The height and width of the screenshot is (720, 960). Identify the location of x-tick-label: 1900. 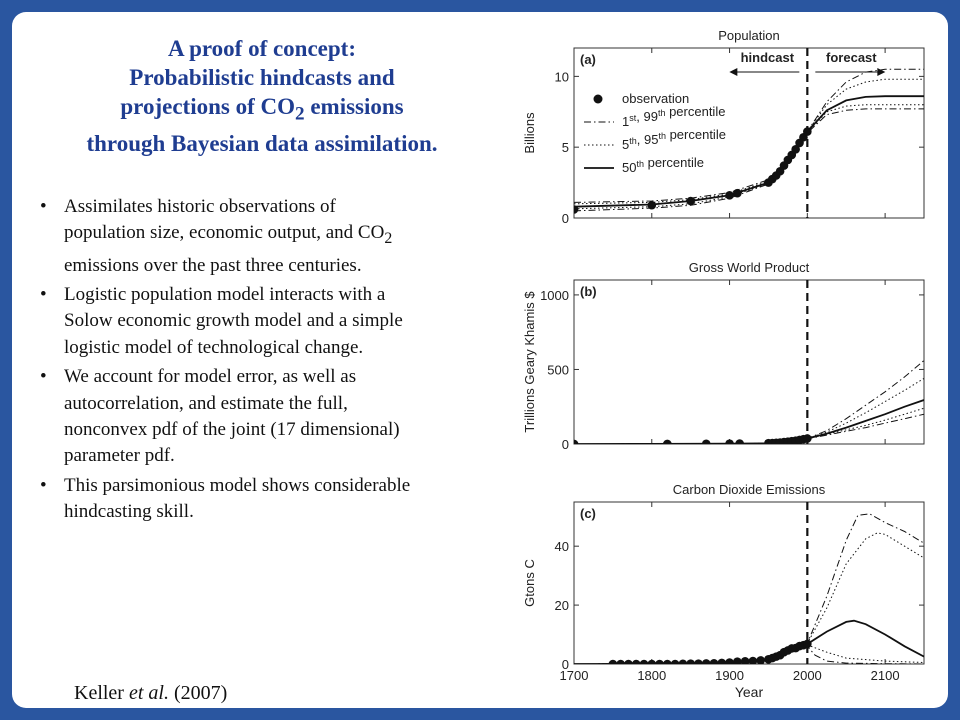
(729, 675).